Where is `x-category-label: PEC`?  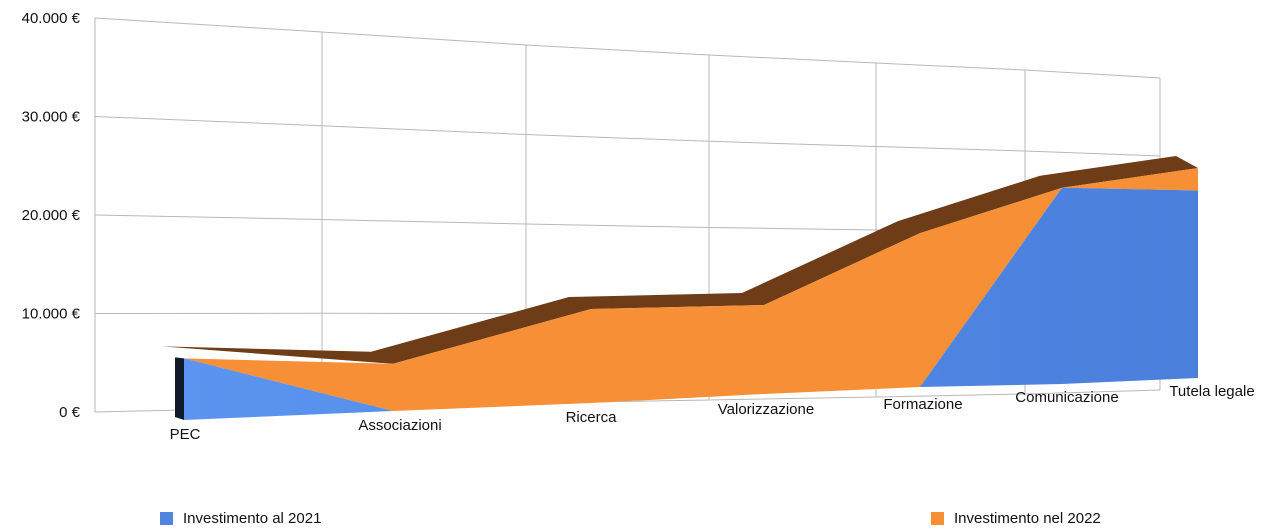
x-category-label: PEC is located at coordinates (185, 434).